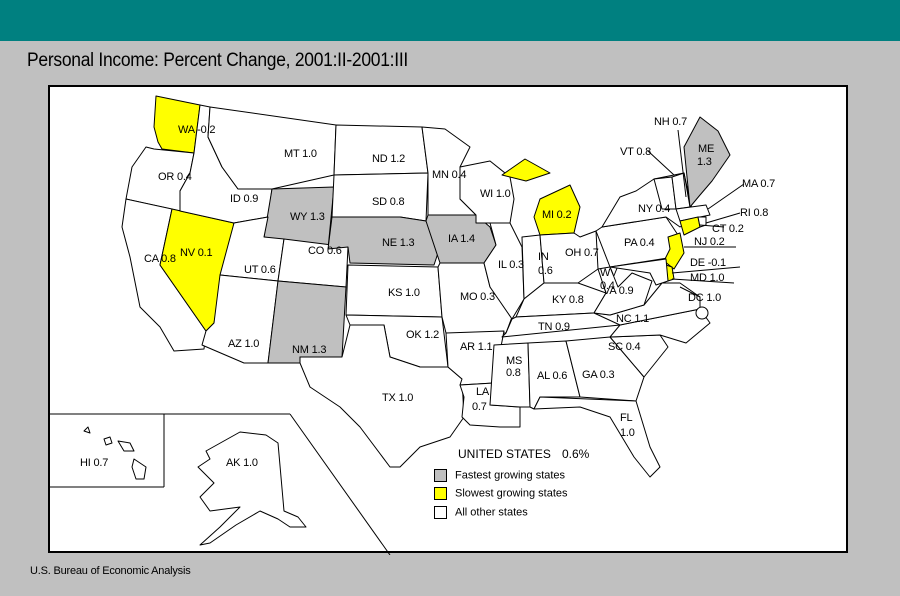 This screenshot has height=596, width=900. Describe the element at coordinates (545, 271) in the screenshot. I see `label-IN-value: 0.6` at that location.